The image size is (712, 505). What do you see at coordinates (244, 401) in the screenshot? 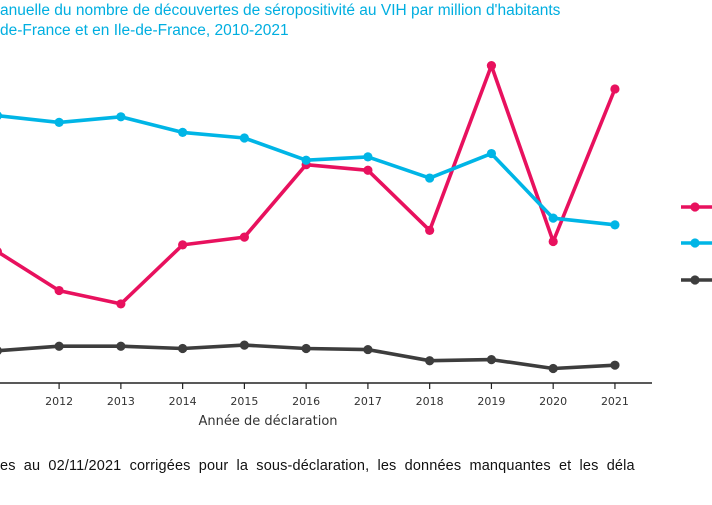
I see `x-tick-label: 2015` at bounding box center [244, 401].